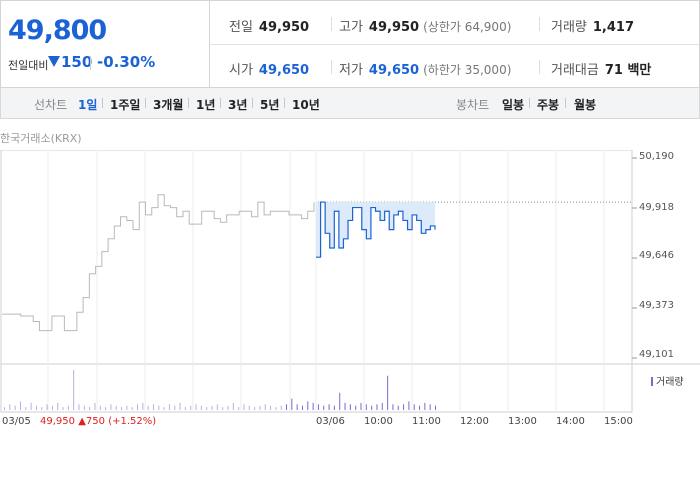 The height and width of the screenshot is (490, 700). I want to click on tab-1-week: 1주일, so click(125, 105).